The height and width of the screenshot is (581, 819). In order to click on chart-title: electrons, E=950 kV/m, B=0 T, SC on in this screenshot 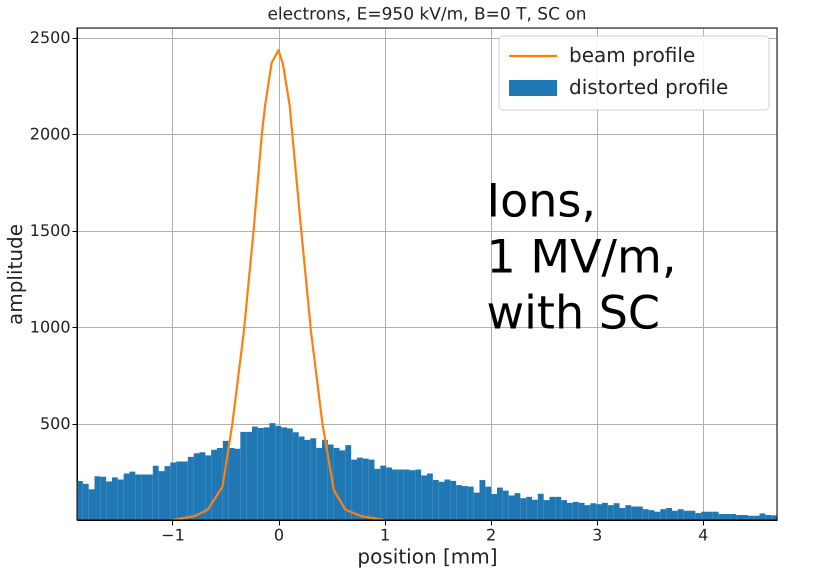, I will do `click(427, 14)`.